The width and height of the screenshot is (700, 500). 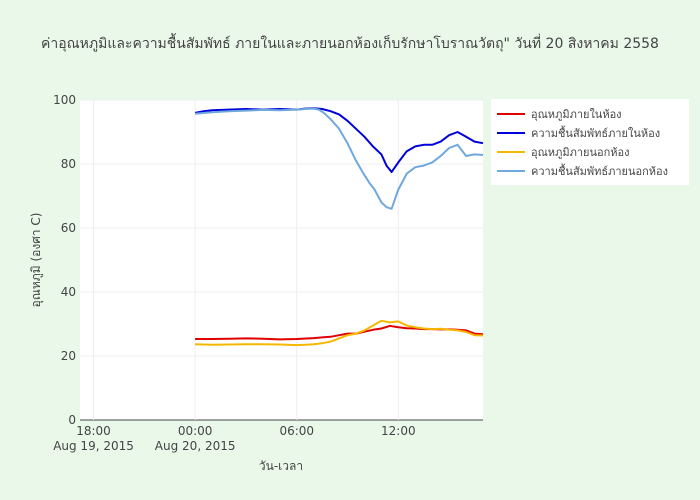 What do you see at coordinates (195, 431) in the screenshot?
I see `x-tick-label: 00:00` at bounding box center [195, 431].